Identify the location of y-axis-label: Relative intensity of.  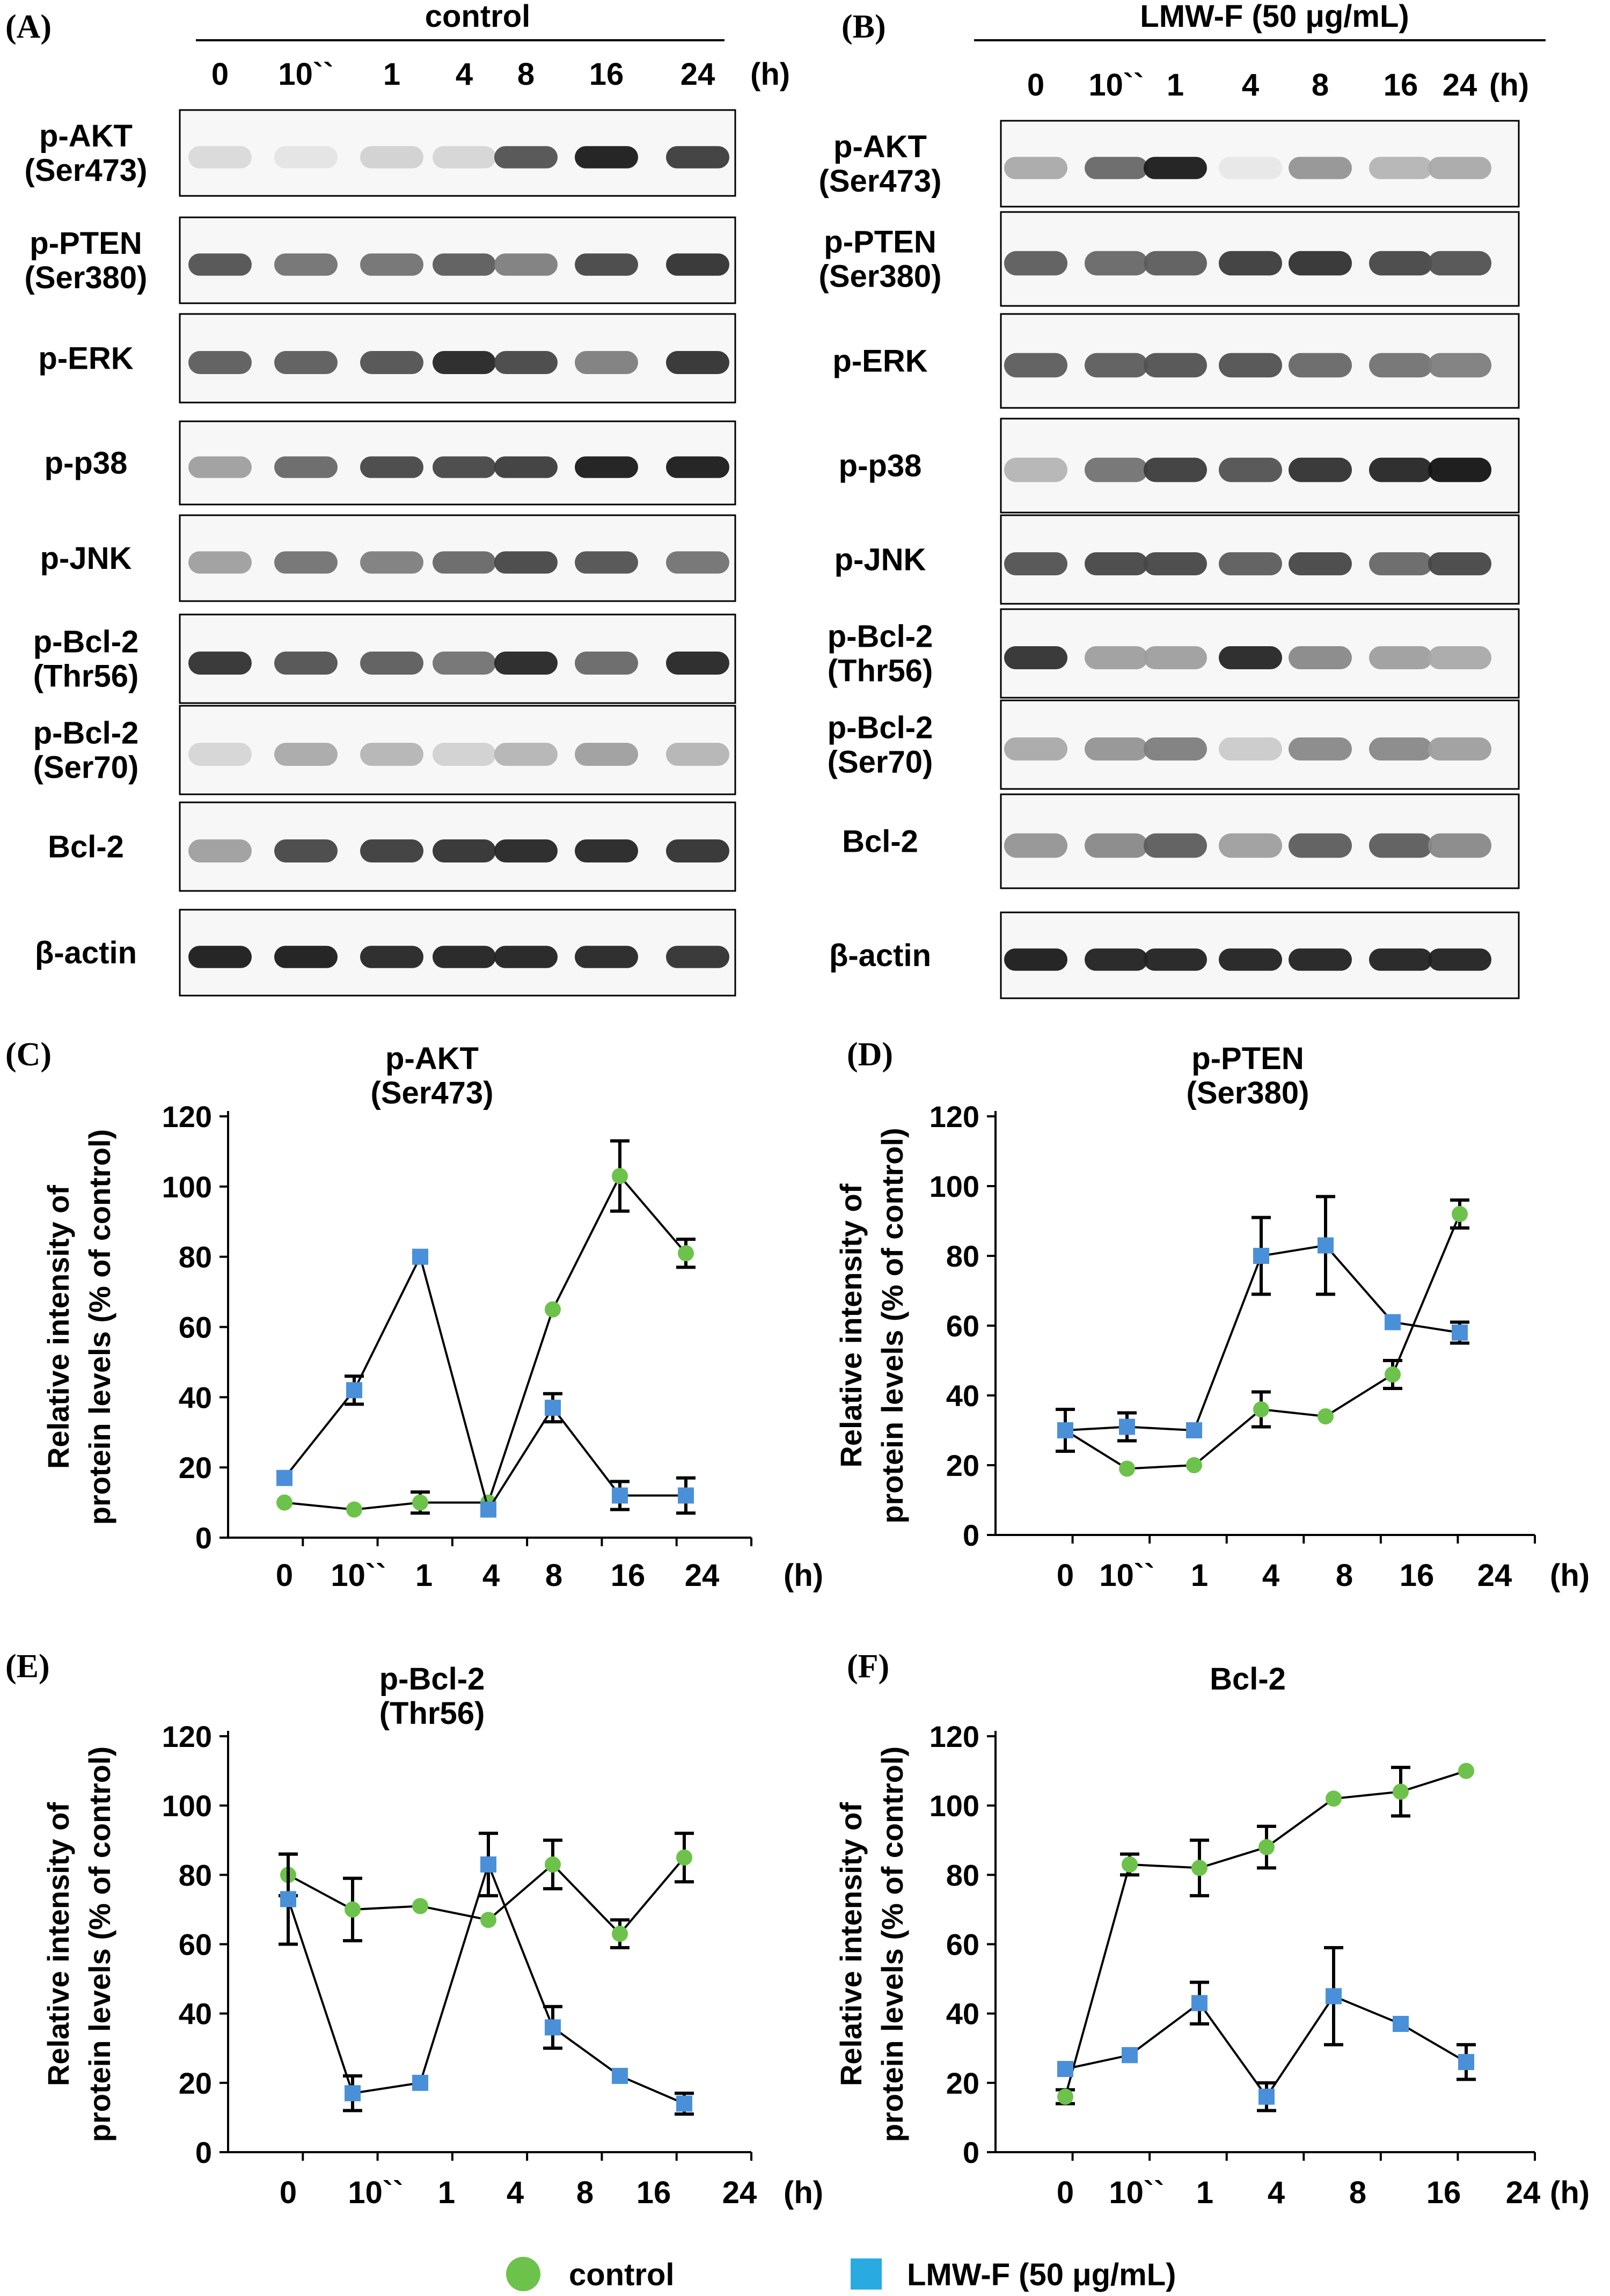
(851, 1325).